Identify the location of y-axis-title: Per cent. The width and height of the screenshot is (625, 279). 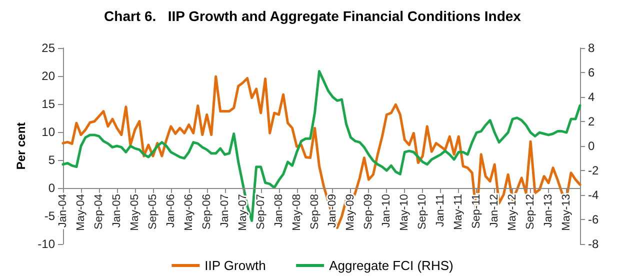
(21, 146).